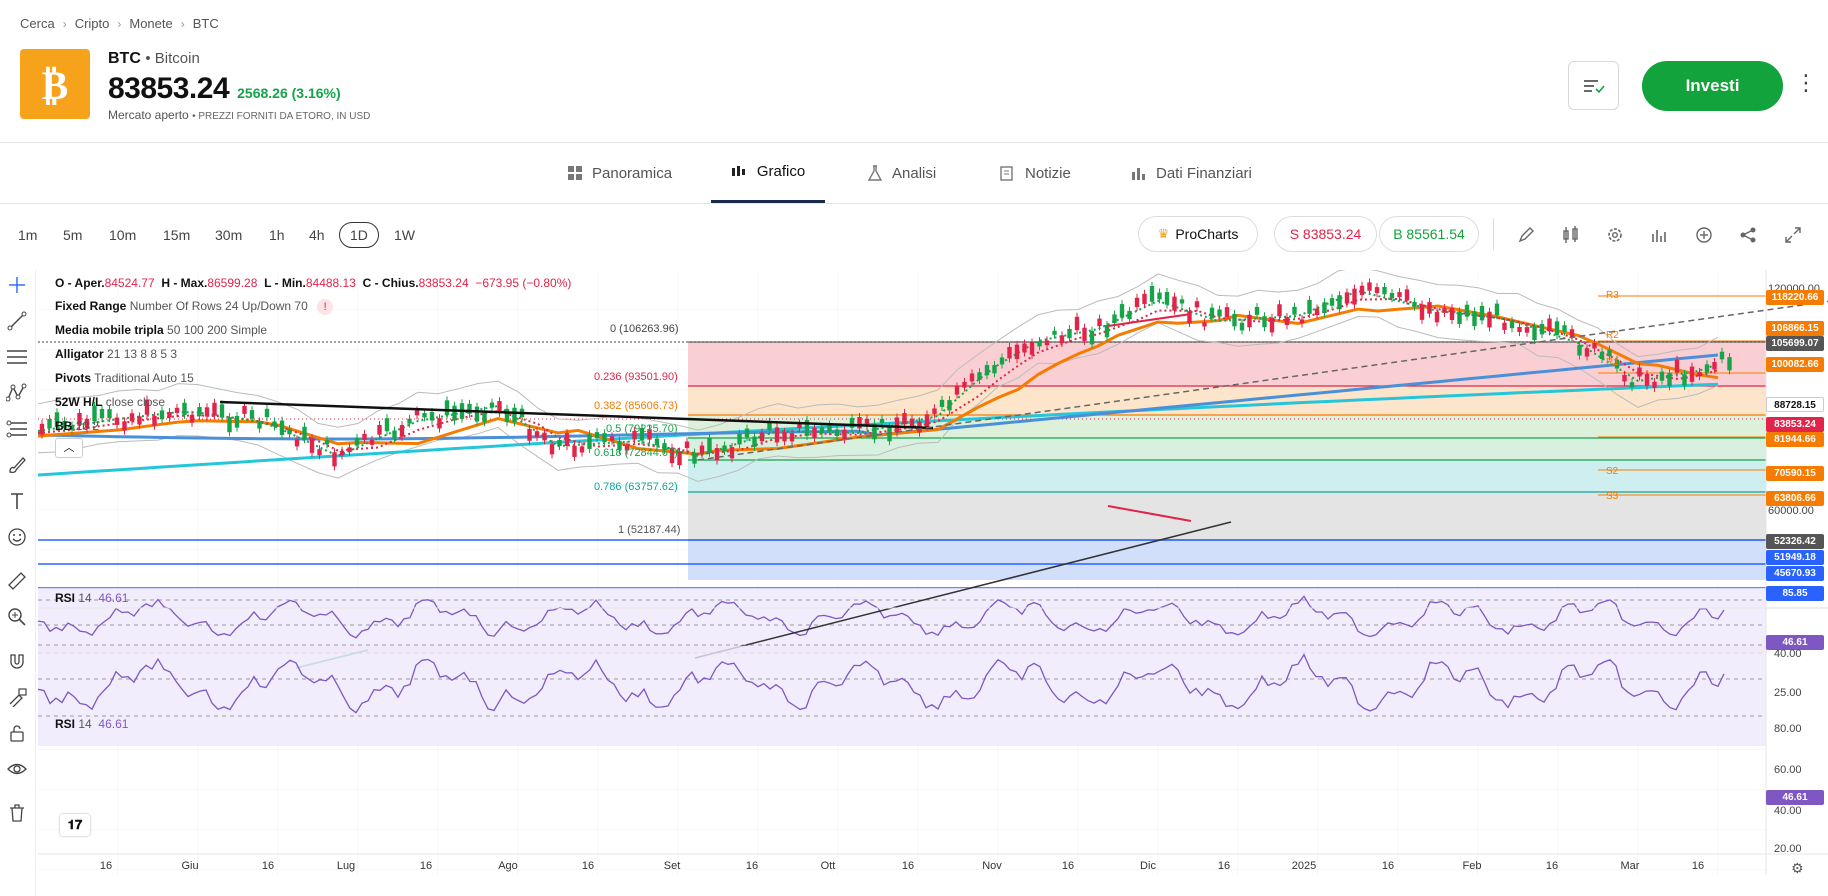 This screenshot has height=896, width=1828. I want to click on timeframe-5m: 5m, so click(73, 235).